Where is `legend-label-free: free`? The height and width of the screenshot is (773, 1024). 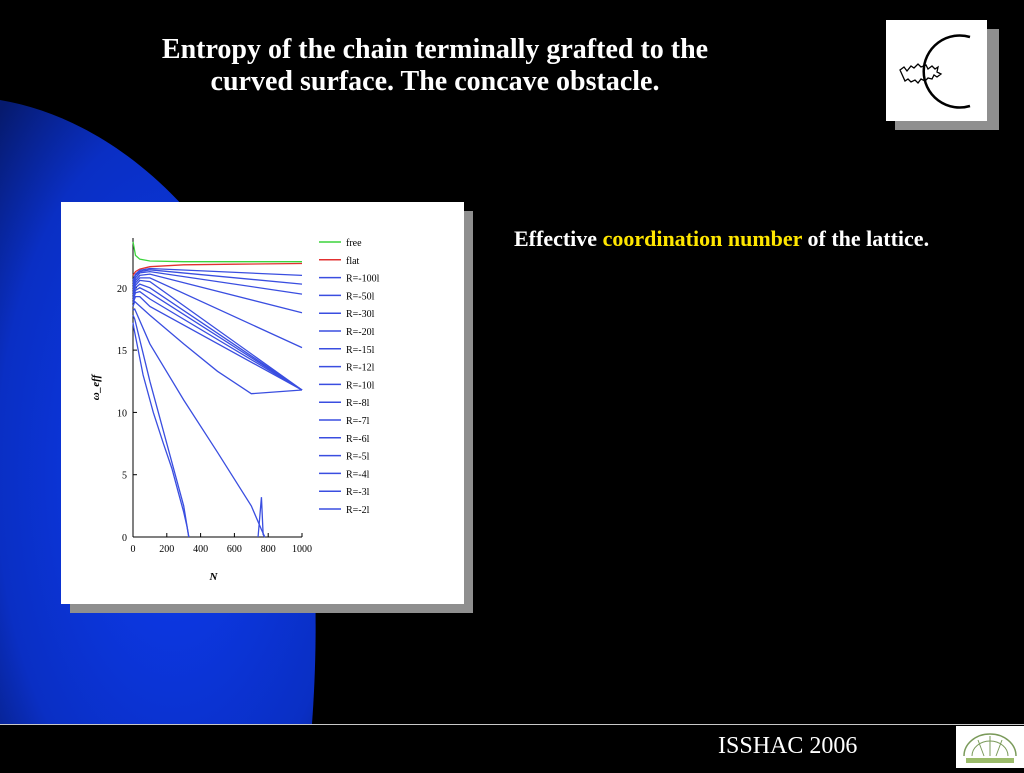 legend-label-free: free is located at coordinates (354, 243).